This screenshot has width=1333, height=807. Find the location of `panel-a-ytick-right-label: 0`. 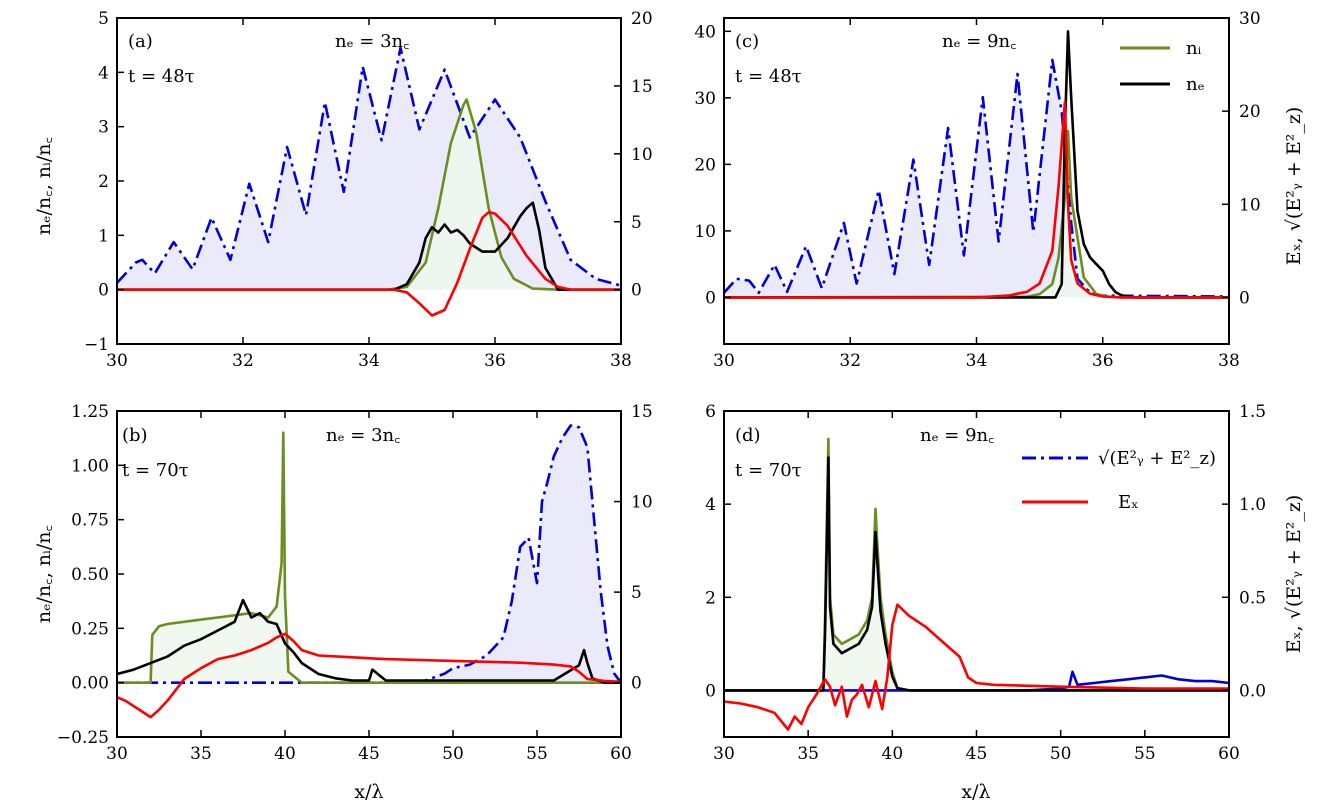

panel-a-ytick-right-label: 0 is located at coordinates (636, 291).